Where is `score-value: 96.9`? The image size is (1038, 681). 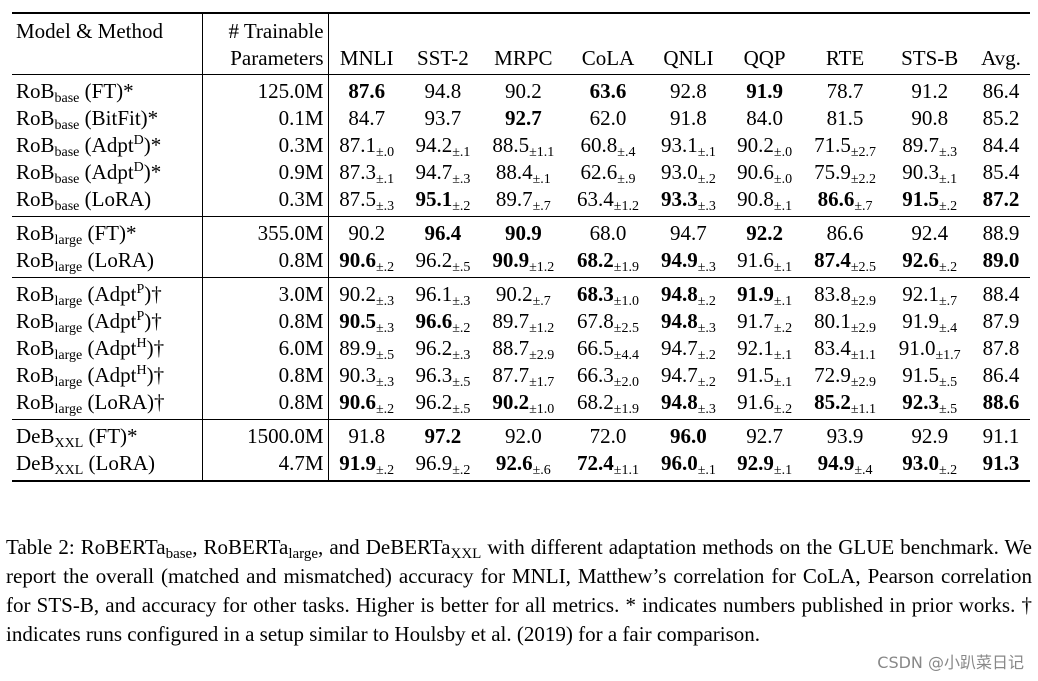
score-value: 96.9 is located at coordinates (434, 463).